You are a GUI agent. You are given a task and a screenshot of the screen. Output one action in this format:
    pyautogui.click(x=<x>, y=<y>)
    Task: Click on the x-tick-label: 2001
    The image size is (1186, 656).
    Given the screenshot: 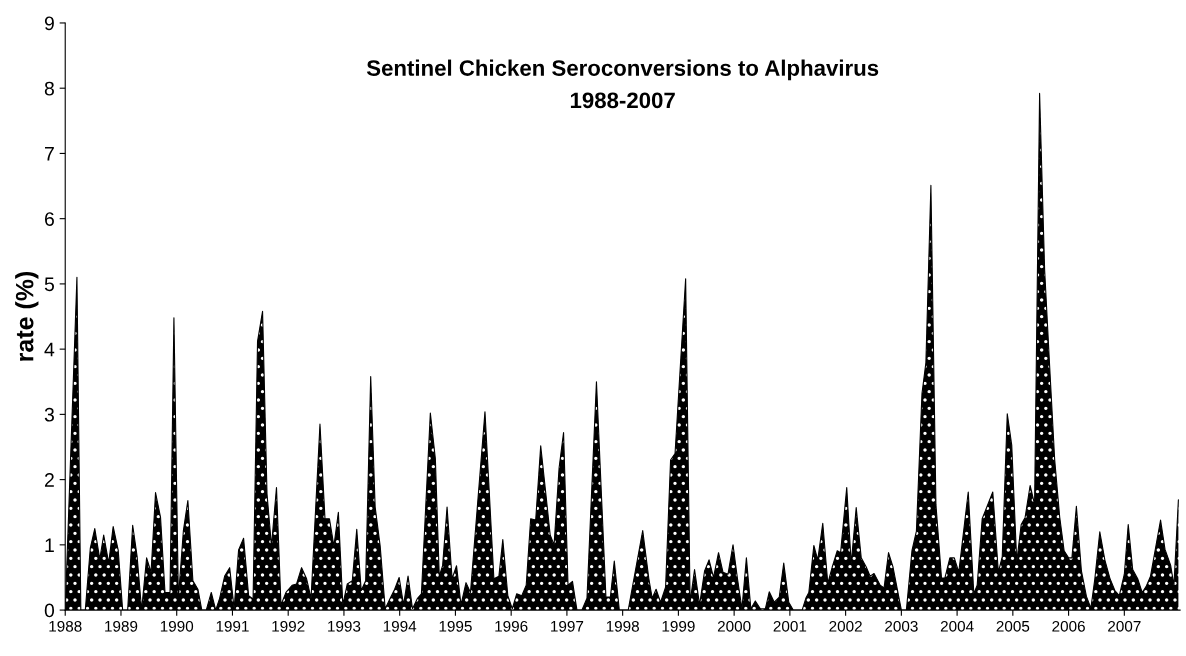 What is the action you would take?
    pyautogui.click(x=790, y=626)
    